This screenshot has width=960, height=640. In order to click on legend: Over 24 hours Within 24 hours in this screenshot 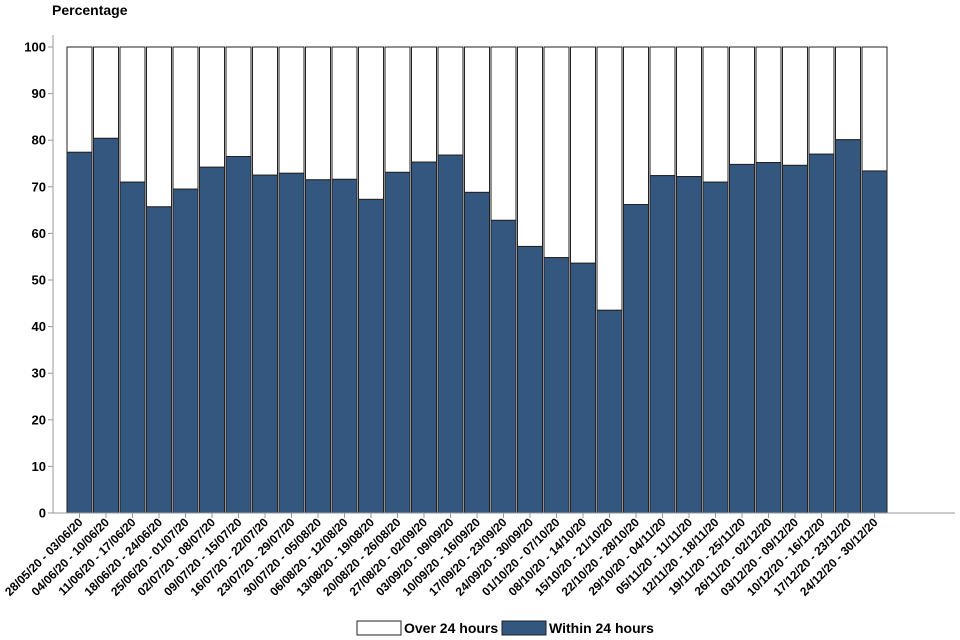, I will do `click(505, 628)`.